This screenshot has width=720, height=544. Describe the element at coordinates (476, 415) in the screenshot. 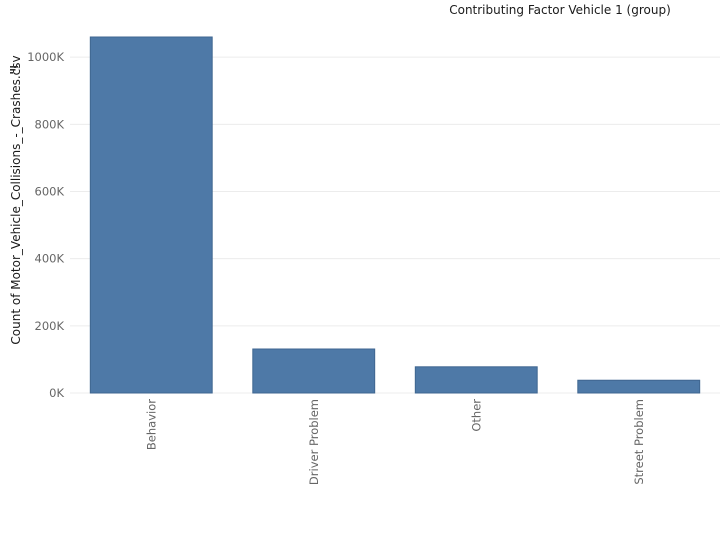

I see `x-category-label: Other` at that location.